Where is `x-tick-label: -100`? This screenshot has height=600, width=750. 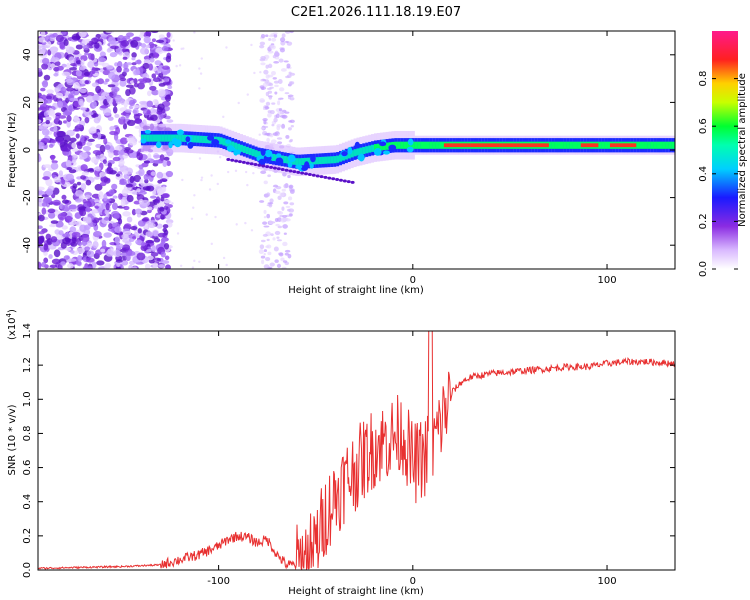 x-tick-label: -100 is located at coordinates (218, 581).